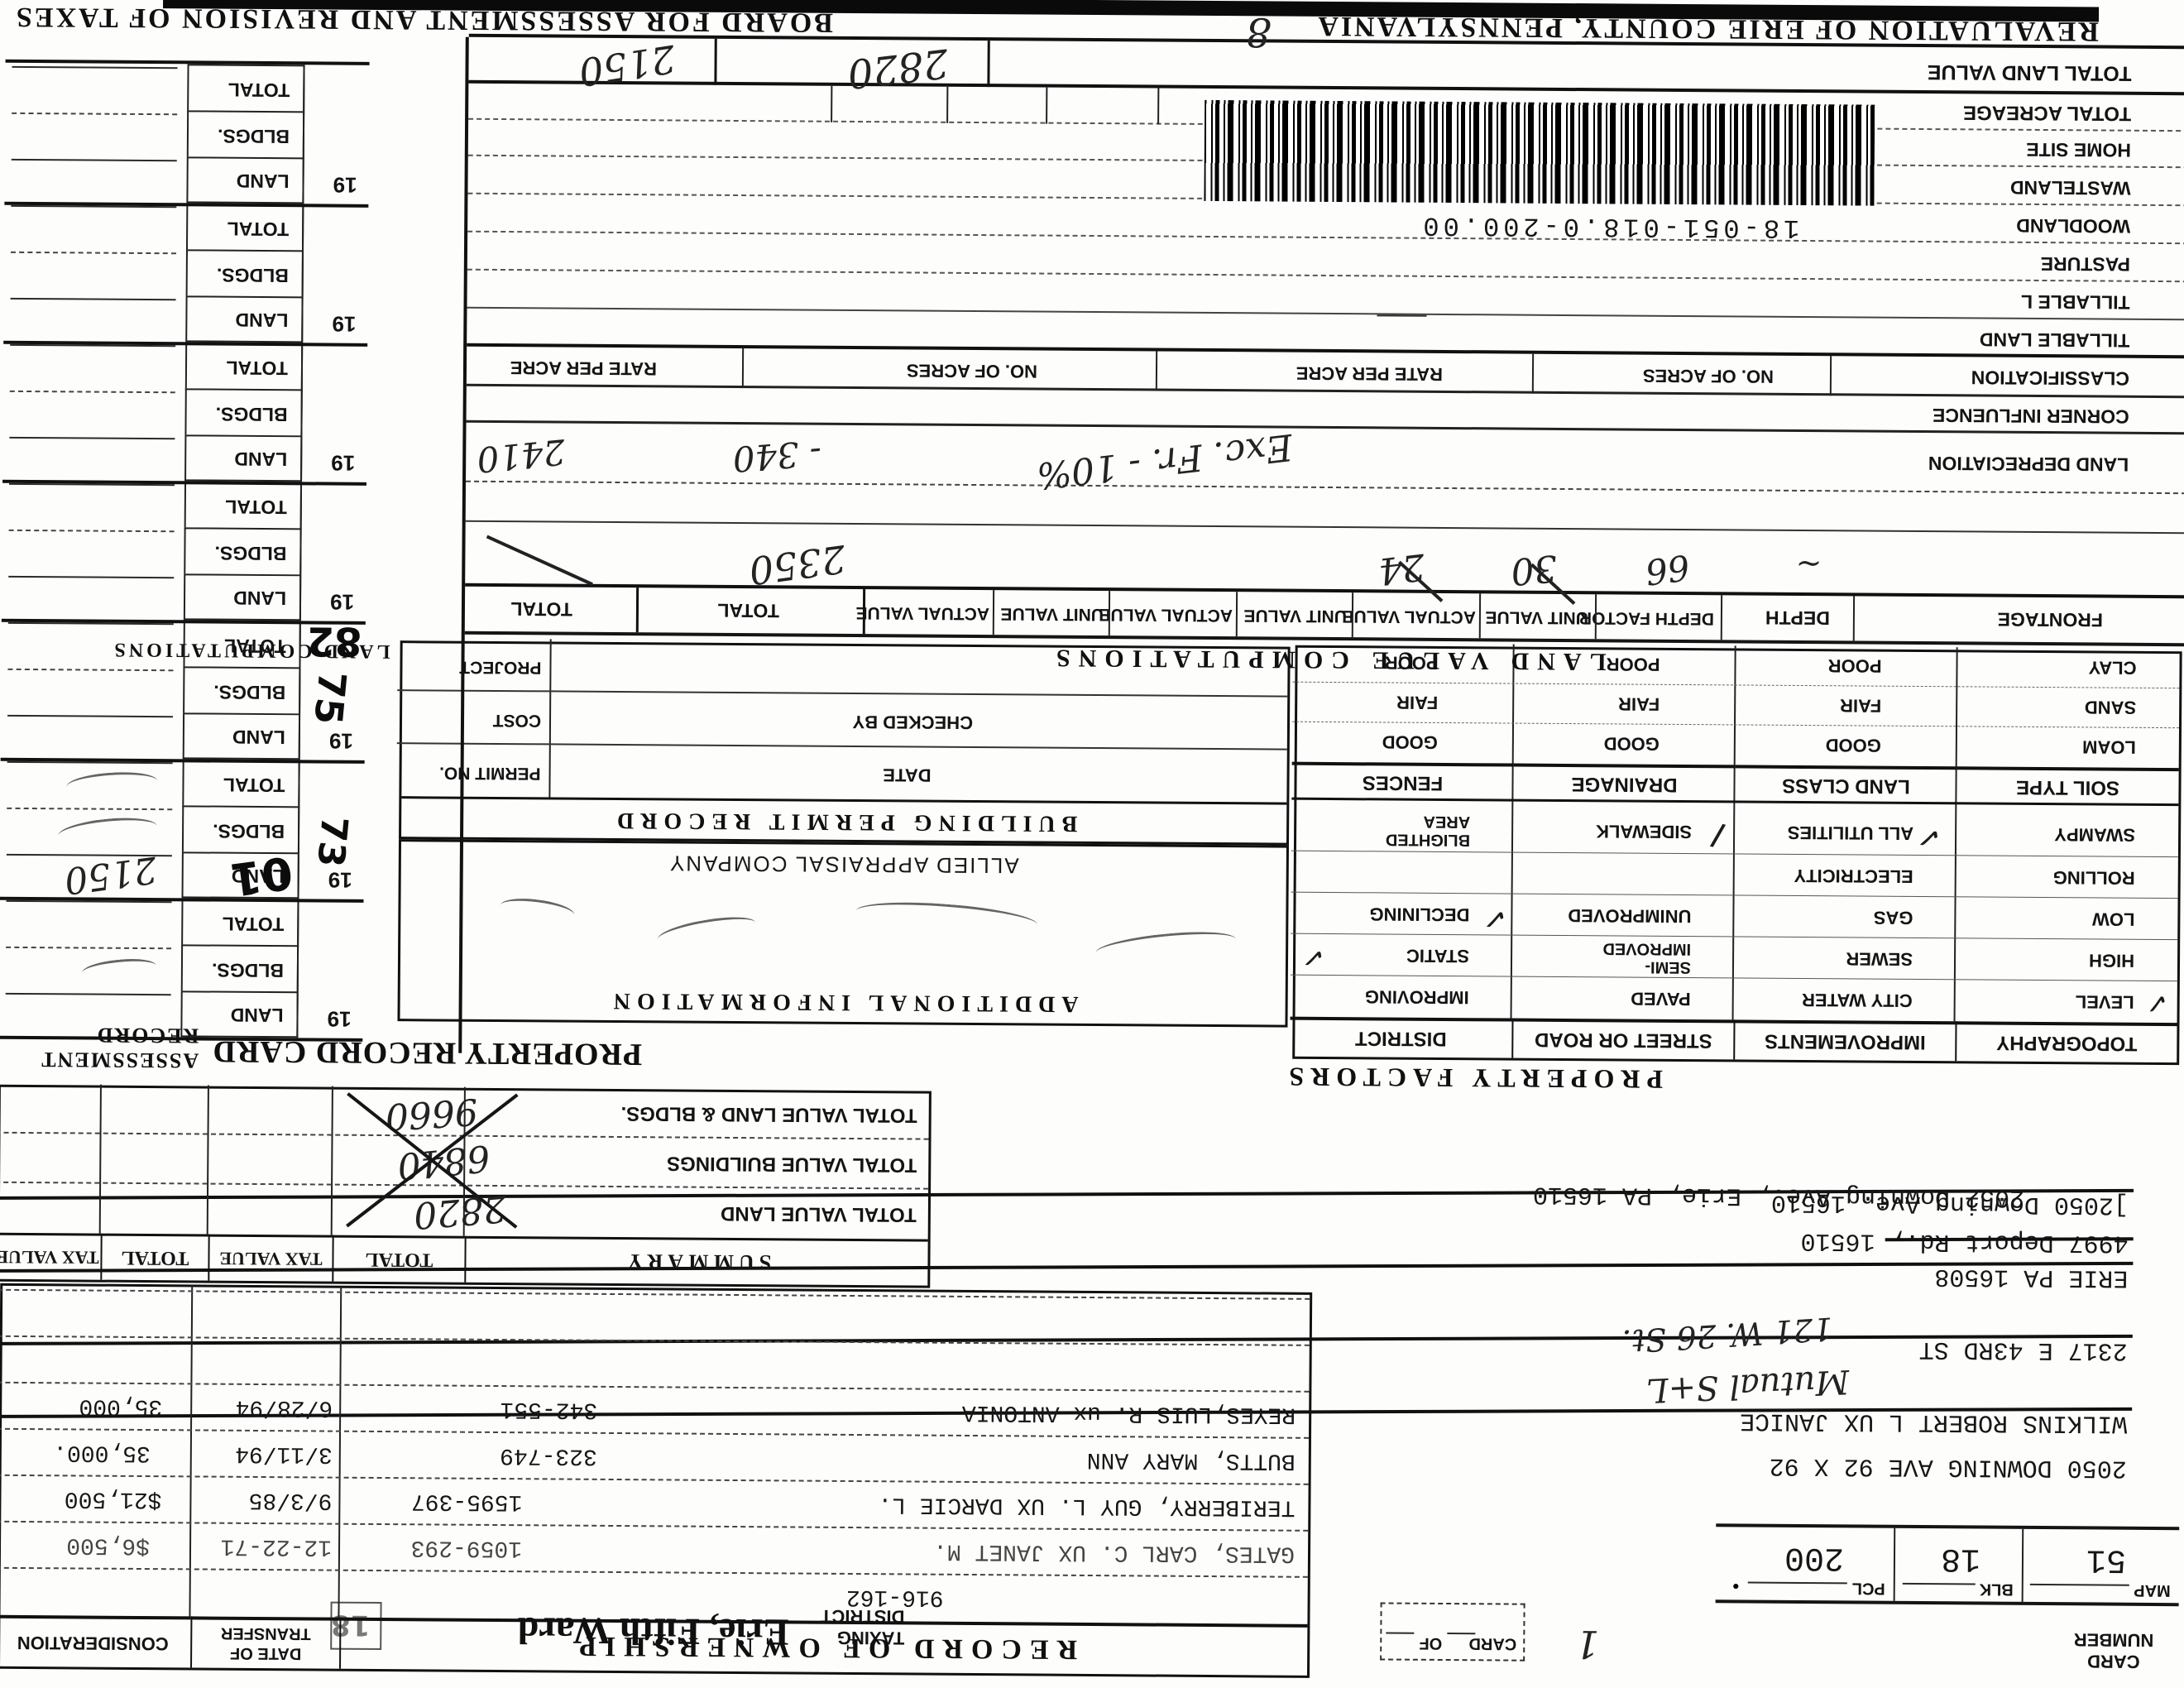 This screenshot has width=2184, height=1688. What do you see at coordinates (2075, 302) in the screenshot?
I see `tillable-l-label: TILLABLE L` at bounding box center [2075, 302].